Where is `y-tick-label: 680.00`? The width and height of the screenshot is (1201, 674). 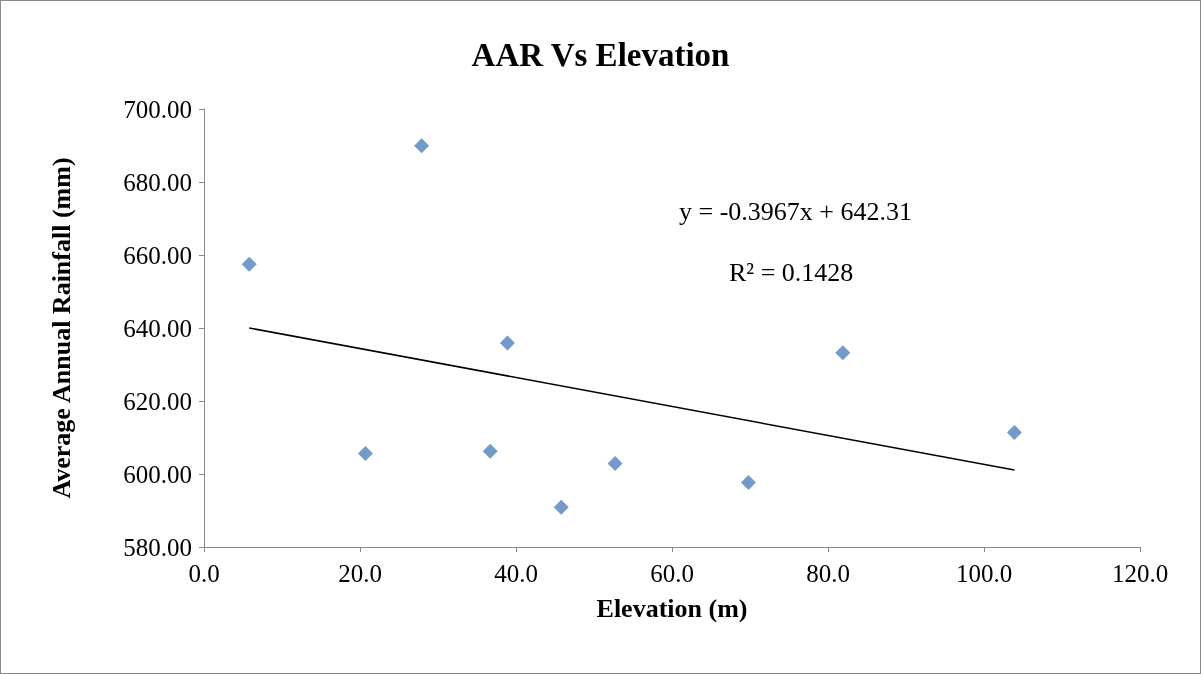 y-tick-label: 680.00 is located at coordinates (157, 182).